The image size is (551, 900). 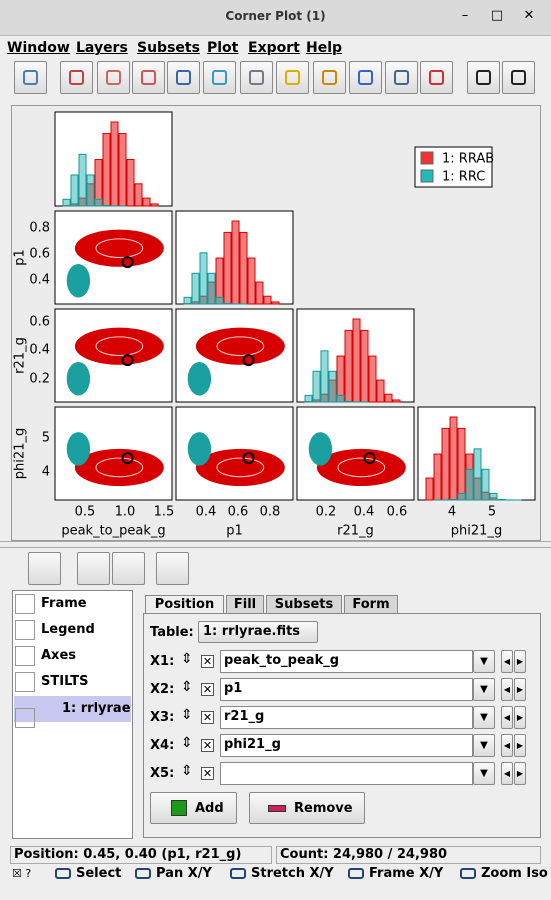 What do you see at coordinates (323, 808) in the screenshot?
I see `button-label: Remove` at bounding box center [323, 808].